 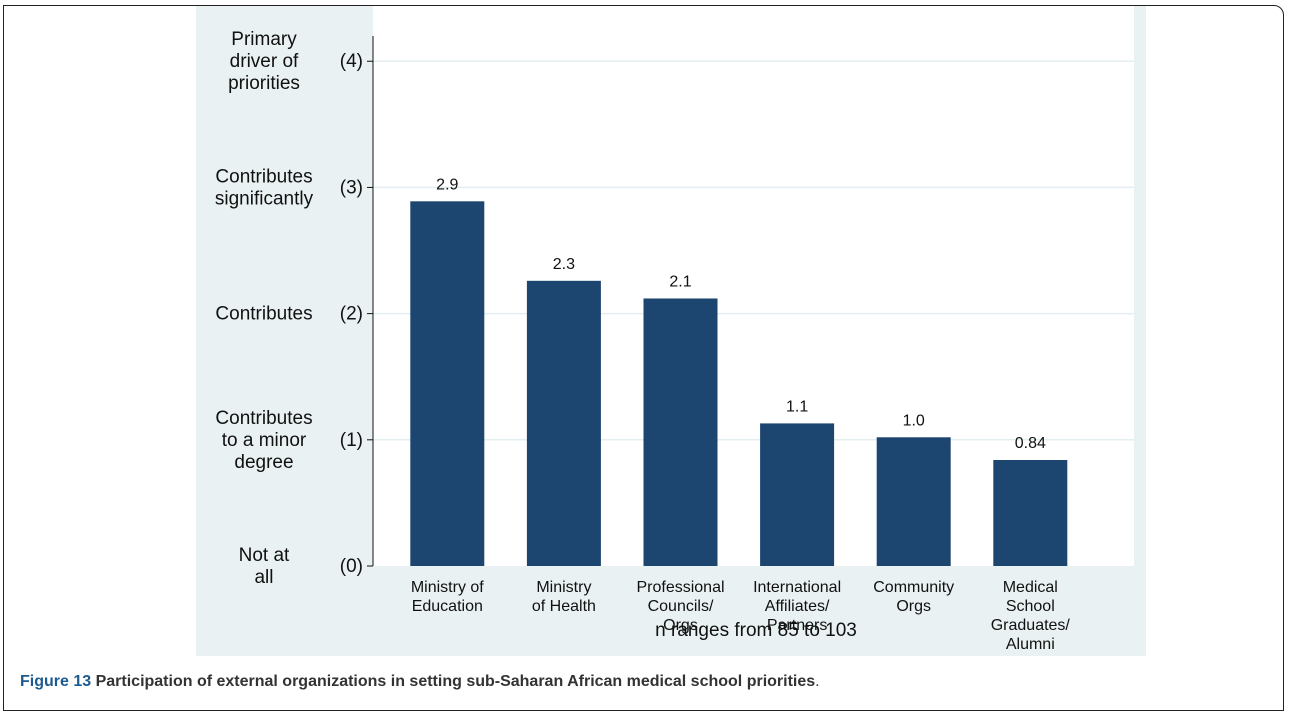 I want to click on value-label: 2.3, so click(x=564, y=264).